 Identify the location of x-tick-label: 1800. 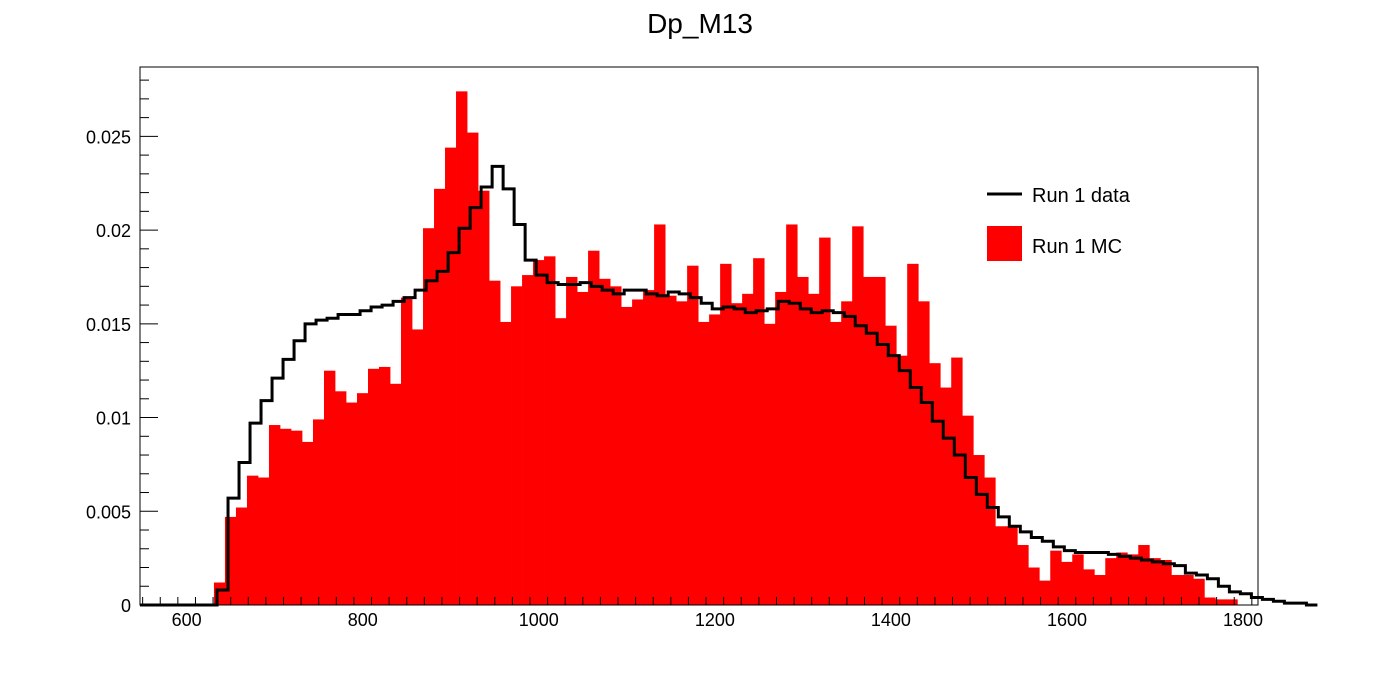
(1243, 620).